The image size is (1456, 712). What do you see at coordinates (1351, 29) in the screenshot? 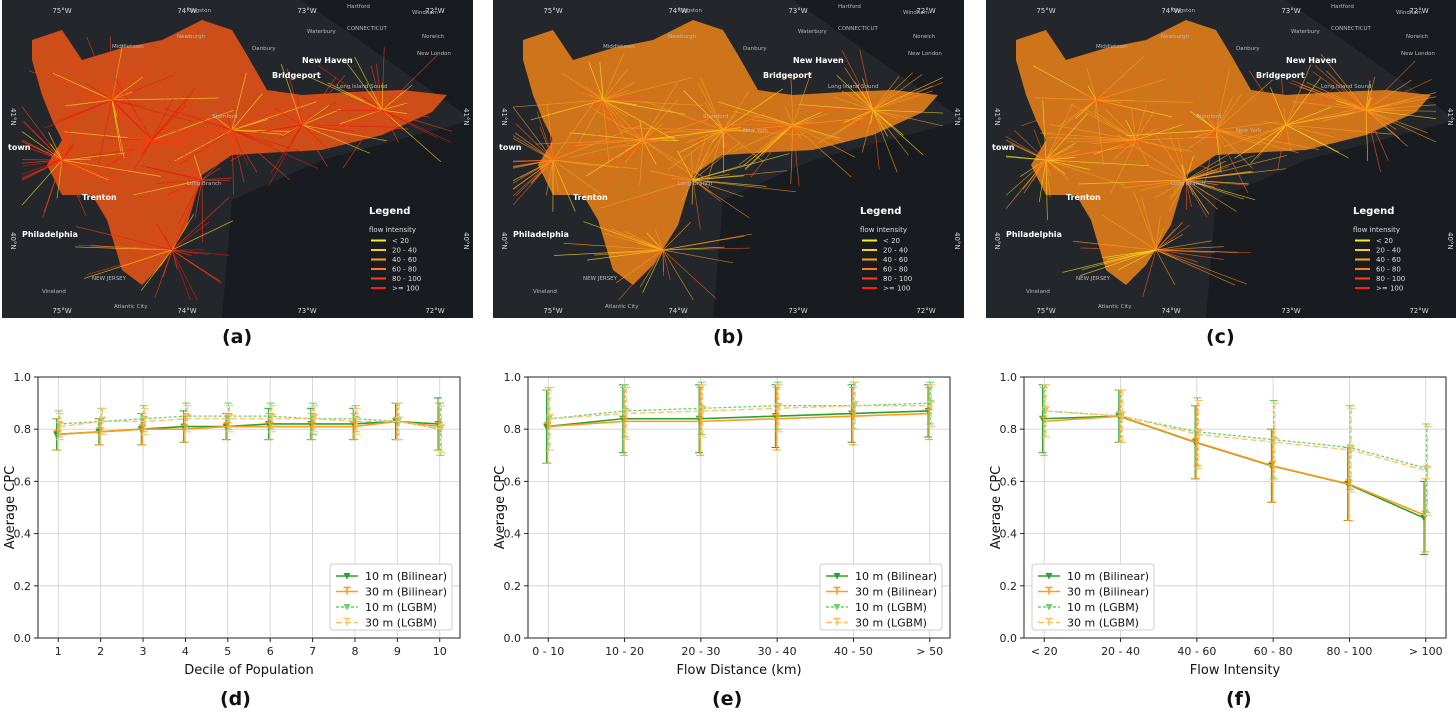
I see `map-place-label: CONNECTICUT` at bounding box center [1351, 29].